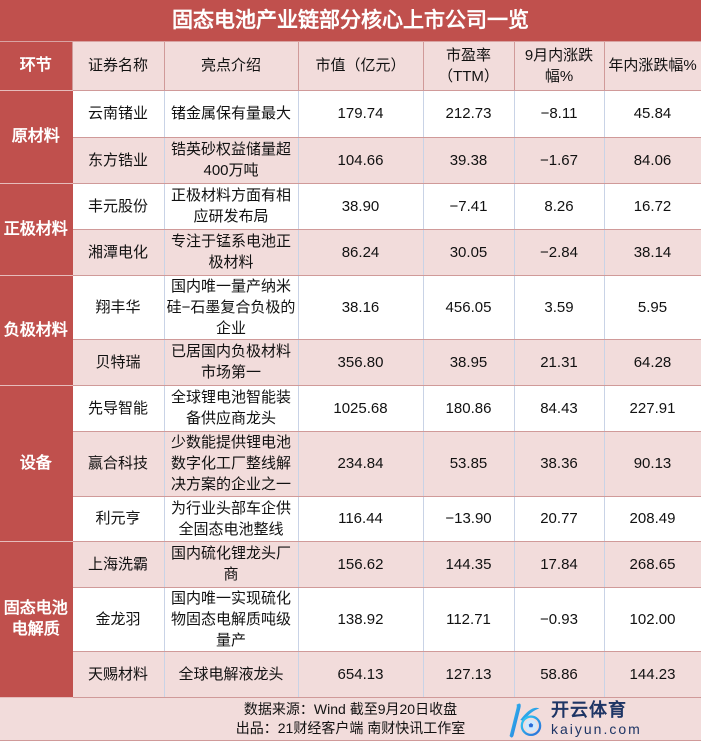 Image resolution: width=701 pixels, height=741 pixels. What do you see at coordinates (469, 408) in the screenshot?
I see `cell-pe: 180.86` at bounding box center [469, 408].